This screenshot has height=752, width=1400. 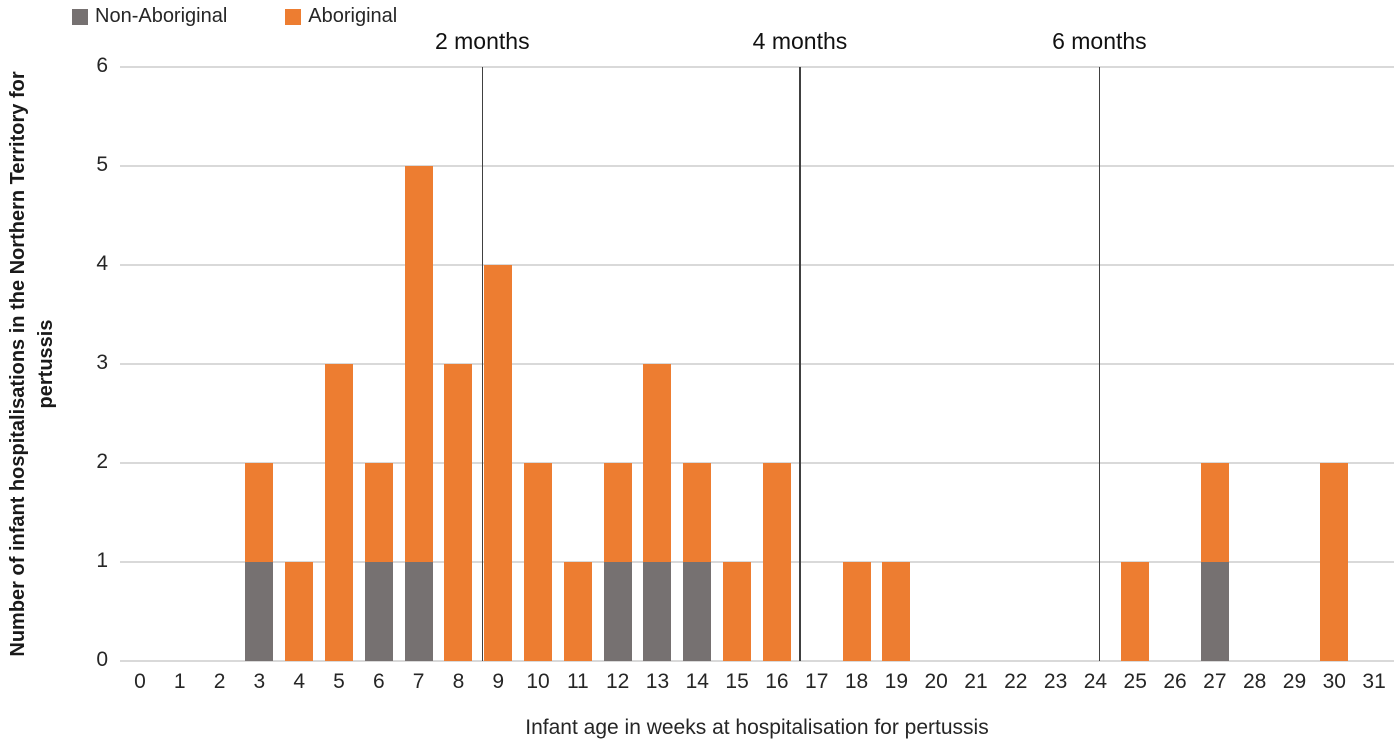 What do you see at coordinates (800, 41) in the screenshot?
I see `month-label-4-months: 4 months` at bounding box center [800, 41].